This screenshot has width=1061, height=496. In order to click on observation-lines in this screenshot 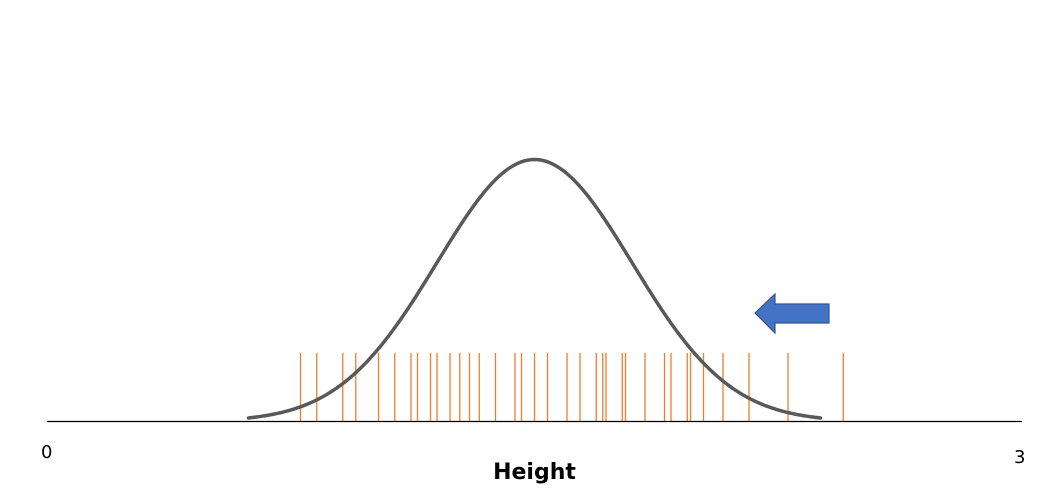, I will do `click(571, 387)`.